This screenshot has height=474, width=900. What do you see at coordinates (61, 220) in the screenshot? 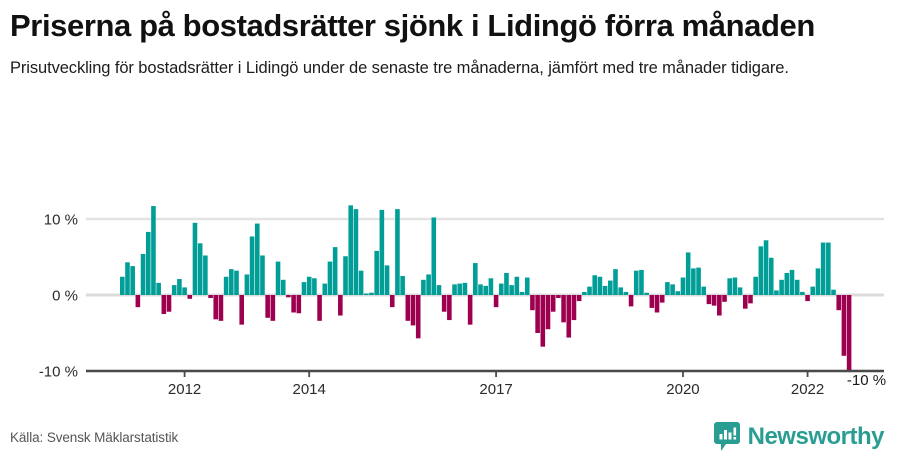
I see `y-tick-label: 10 %` at bounding box center [61, 220].